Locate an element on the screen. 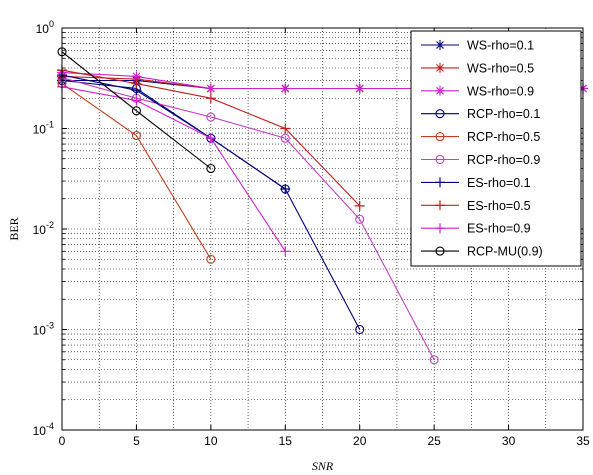 The image size is (593, 475). legend-label: RCP-rho=0.9 is located at coordinates (503, 160).